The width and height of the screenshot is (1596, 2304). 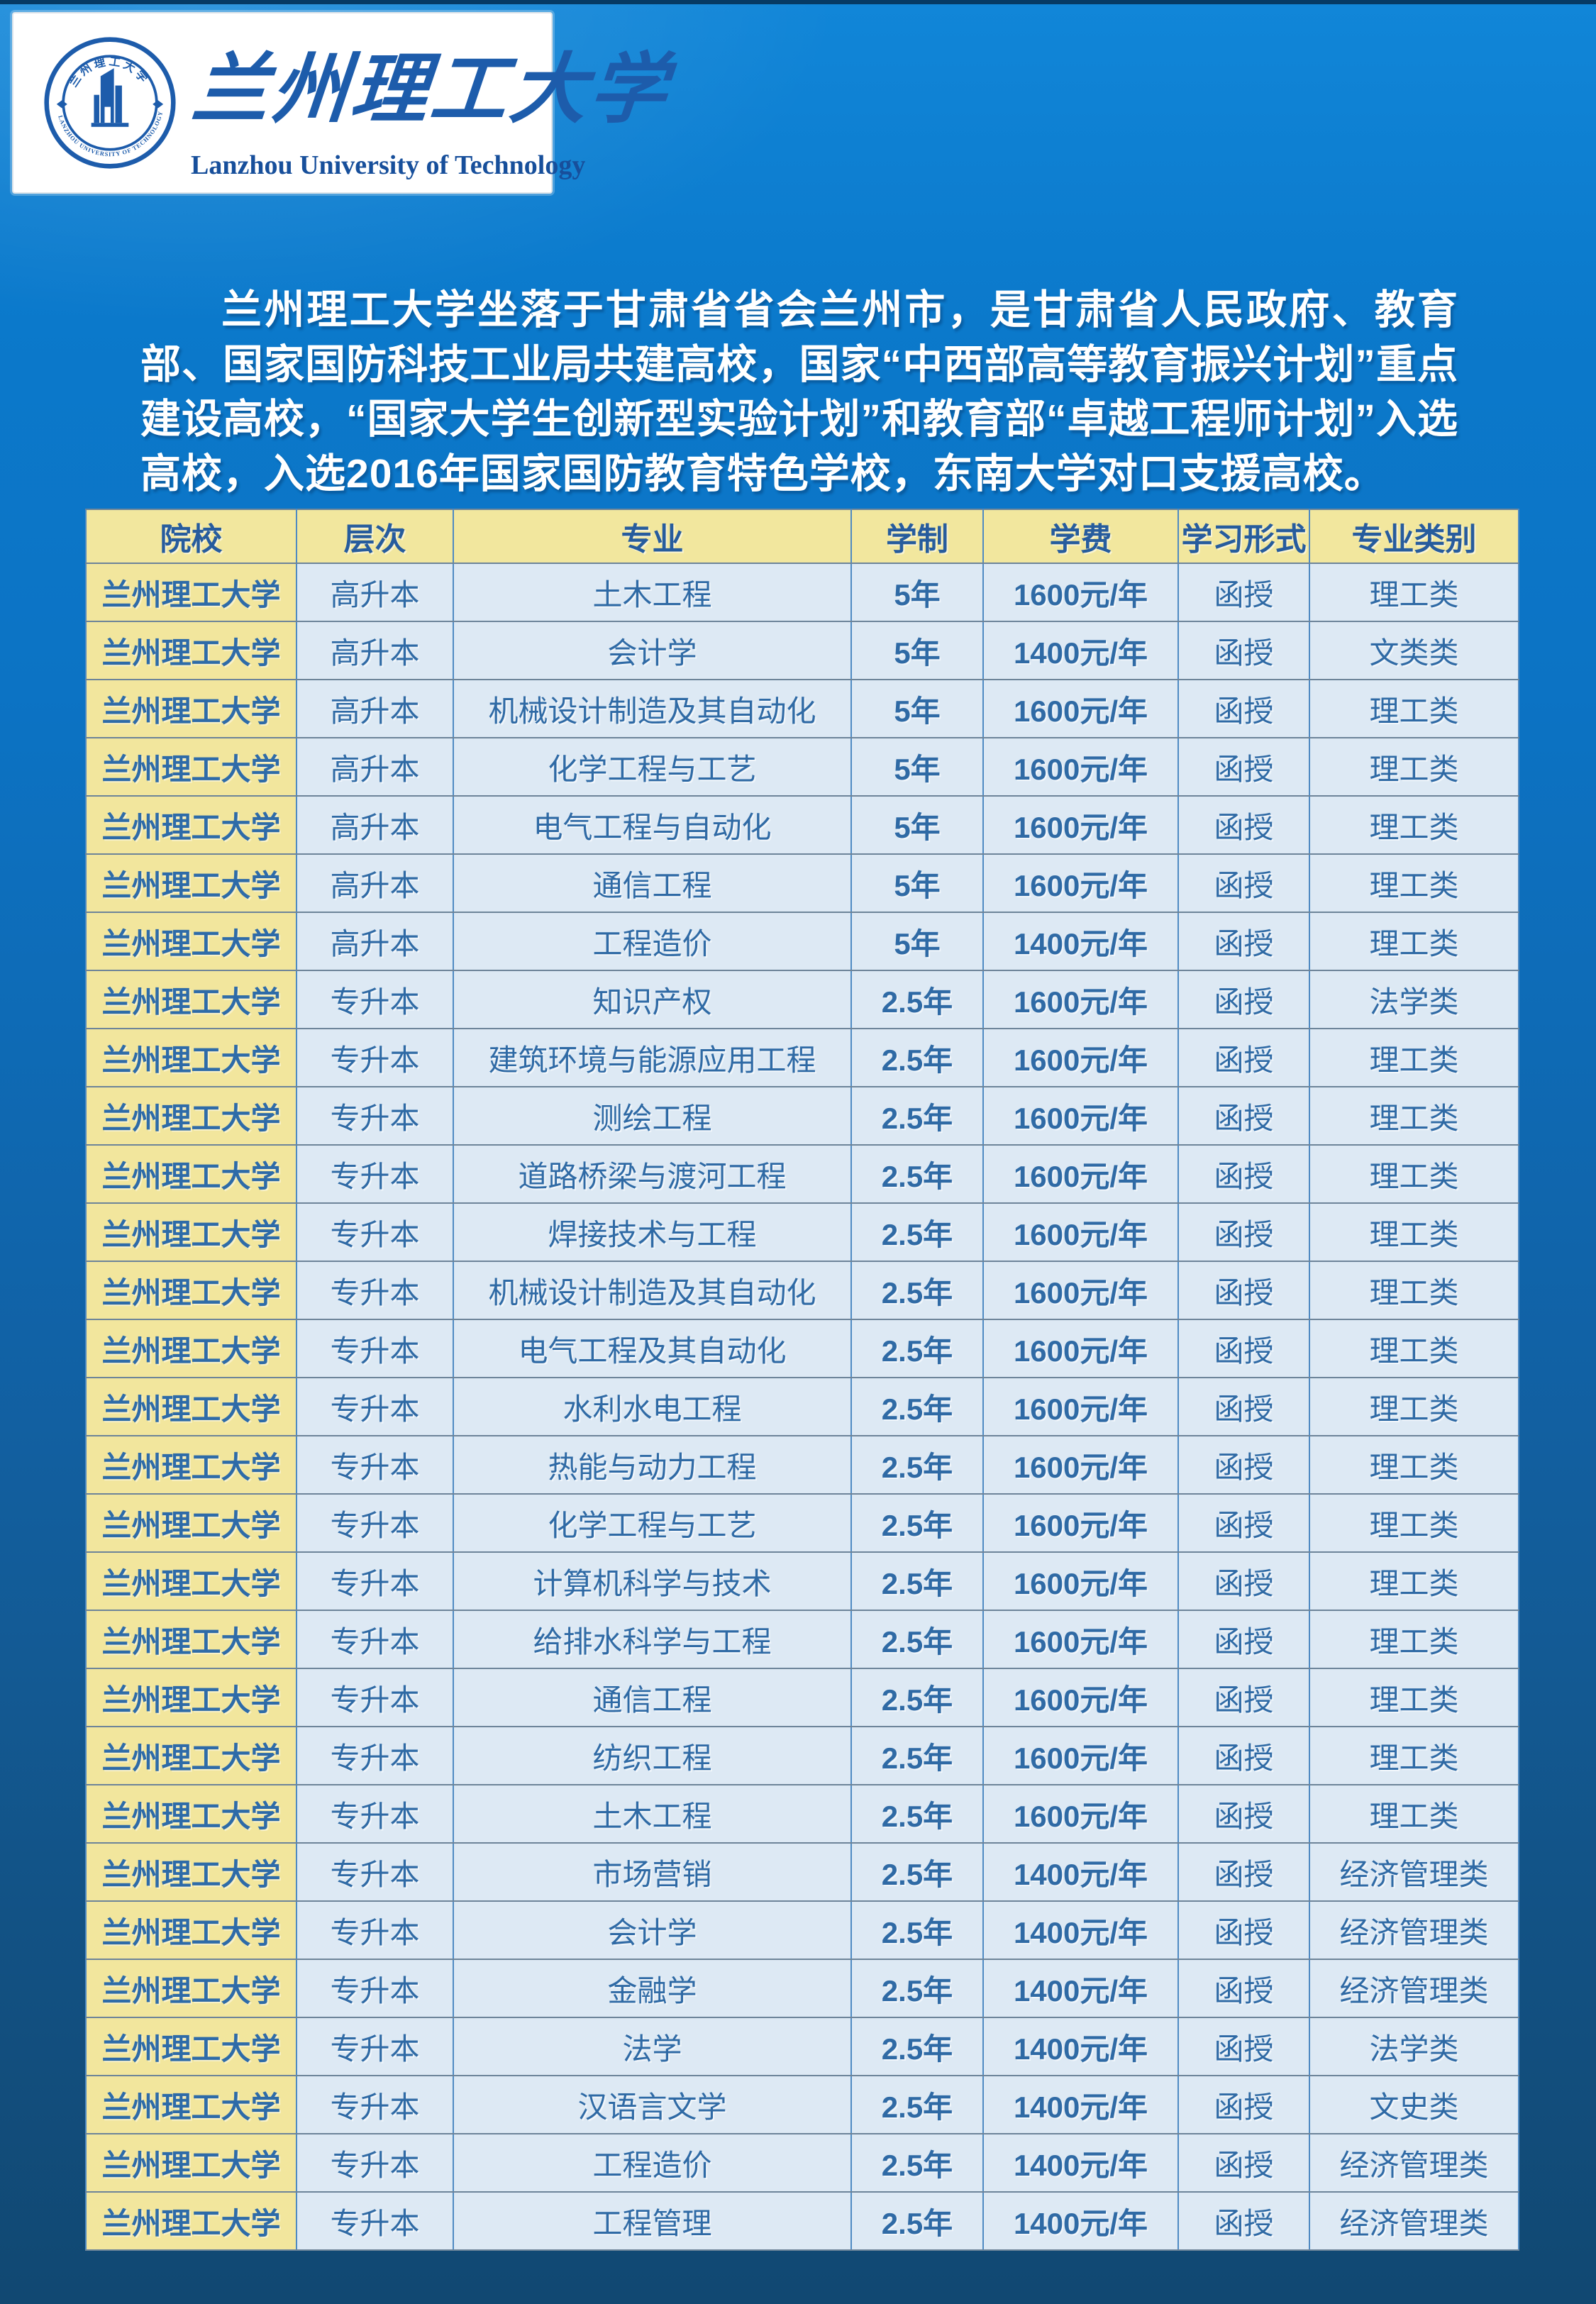 I want to click on table-row: 兰州理工大学 高升本 化学工程与工艺 5年 1600元/年 函授 理工类, so click(x=802, y=767).